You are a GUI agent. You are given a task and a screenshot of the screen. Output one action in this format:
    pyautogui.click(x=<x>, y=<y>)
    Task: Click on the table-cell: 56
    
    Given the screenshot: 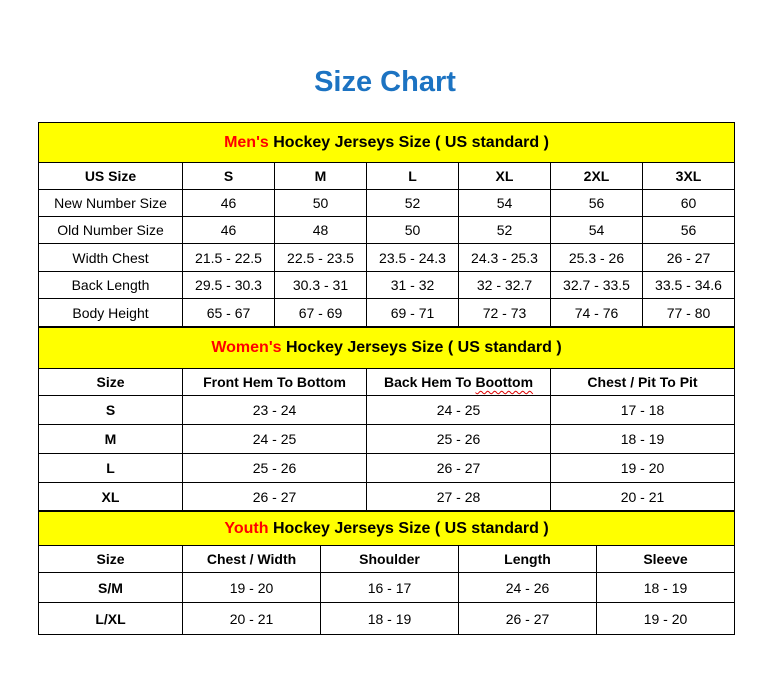 What is the action you would take?
    pyautogui.click(x=688, y=230)
    